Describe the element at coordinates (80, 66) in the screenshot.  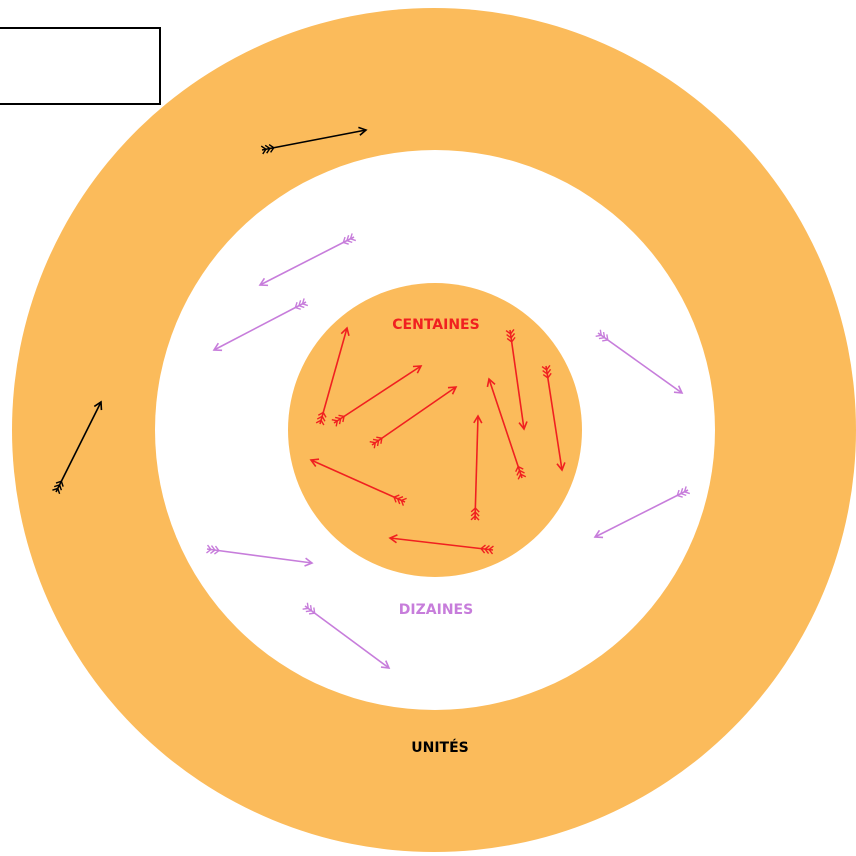
I see `empty-box` at that location.